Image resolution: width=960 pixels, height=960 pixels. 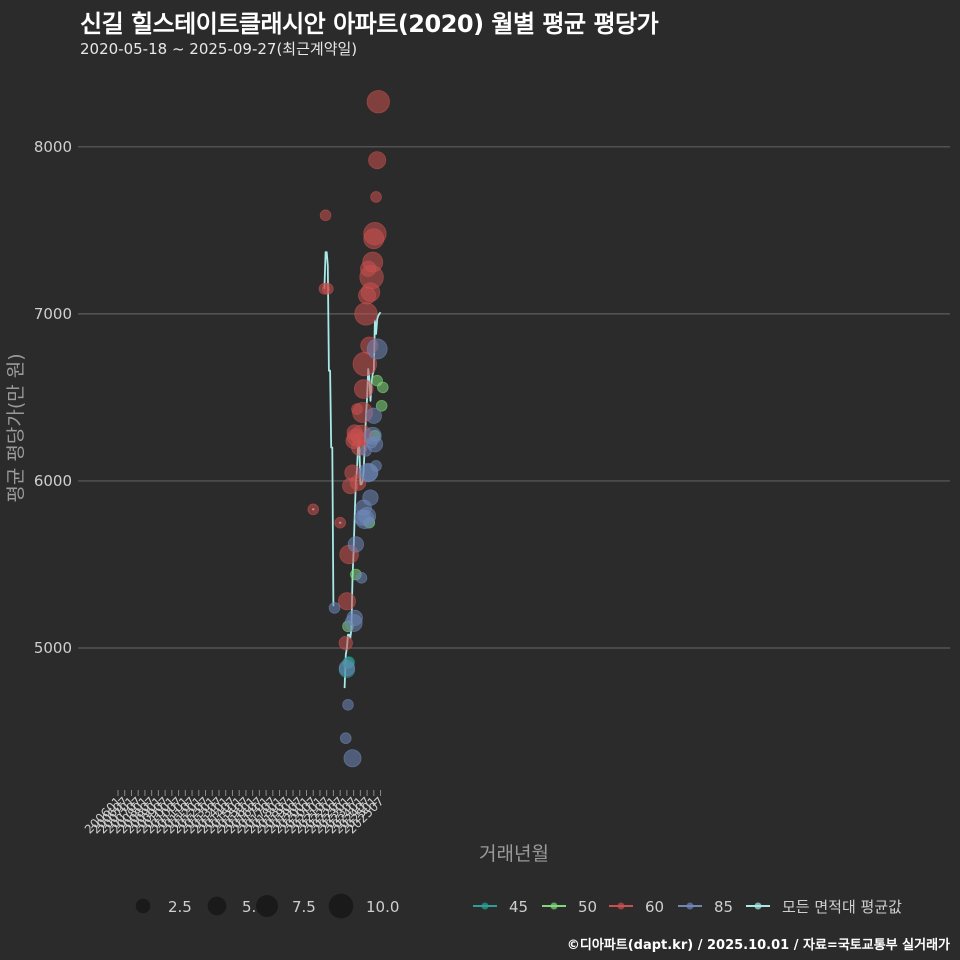 What do you see at coordinates (758, 906) in the screenshot?
I see `legend-dot-모든 면적대 평균값` at bounding box center [758, 906].